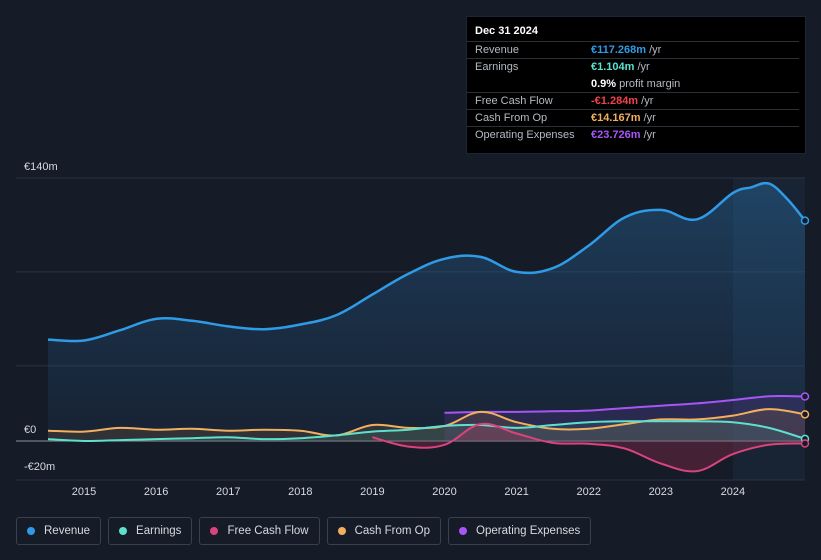 Image resolution: width=821 pixels, height=560 pixels. Describe the element at coordinates (156, 492) in the screenshot. I see `x-tick-label: 2016` at that location.